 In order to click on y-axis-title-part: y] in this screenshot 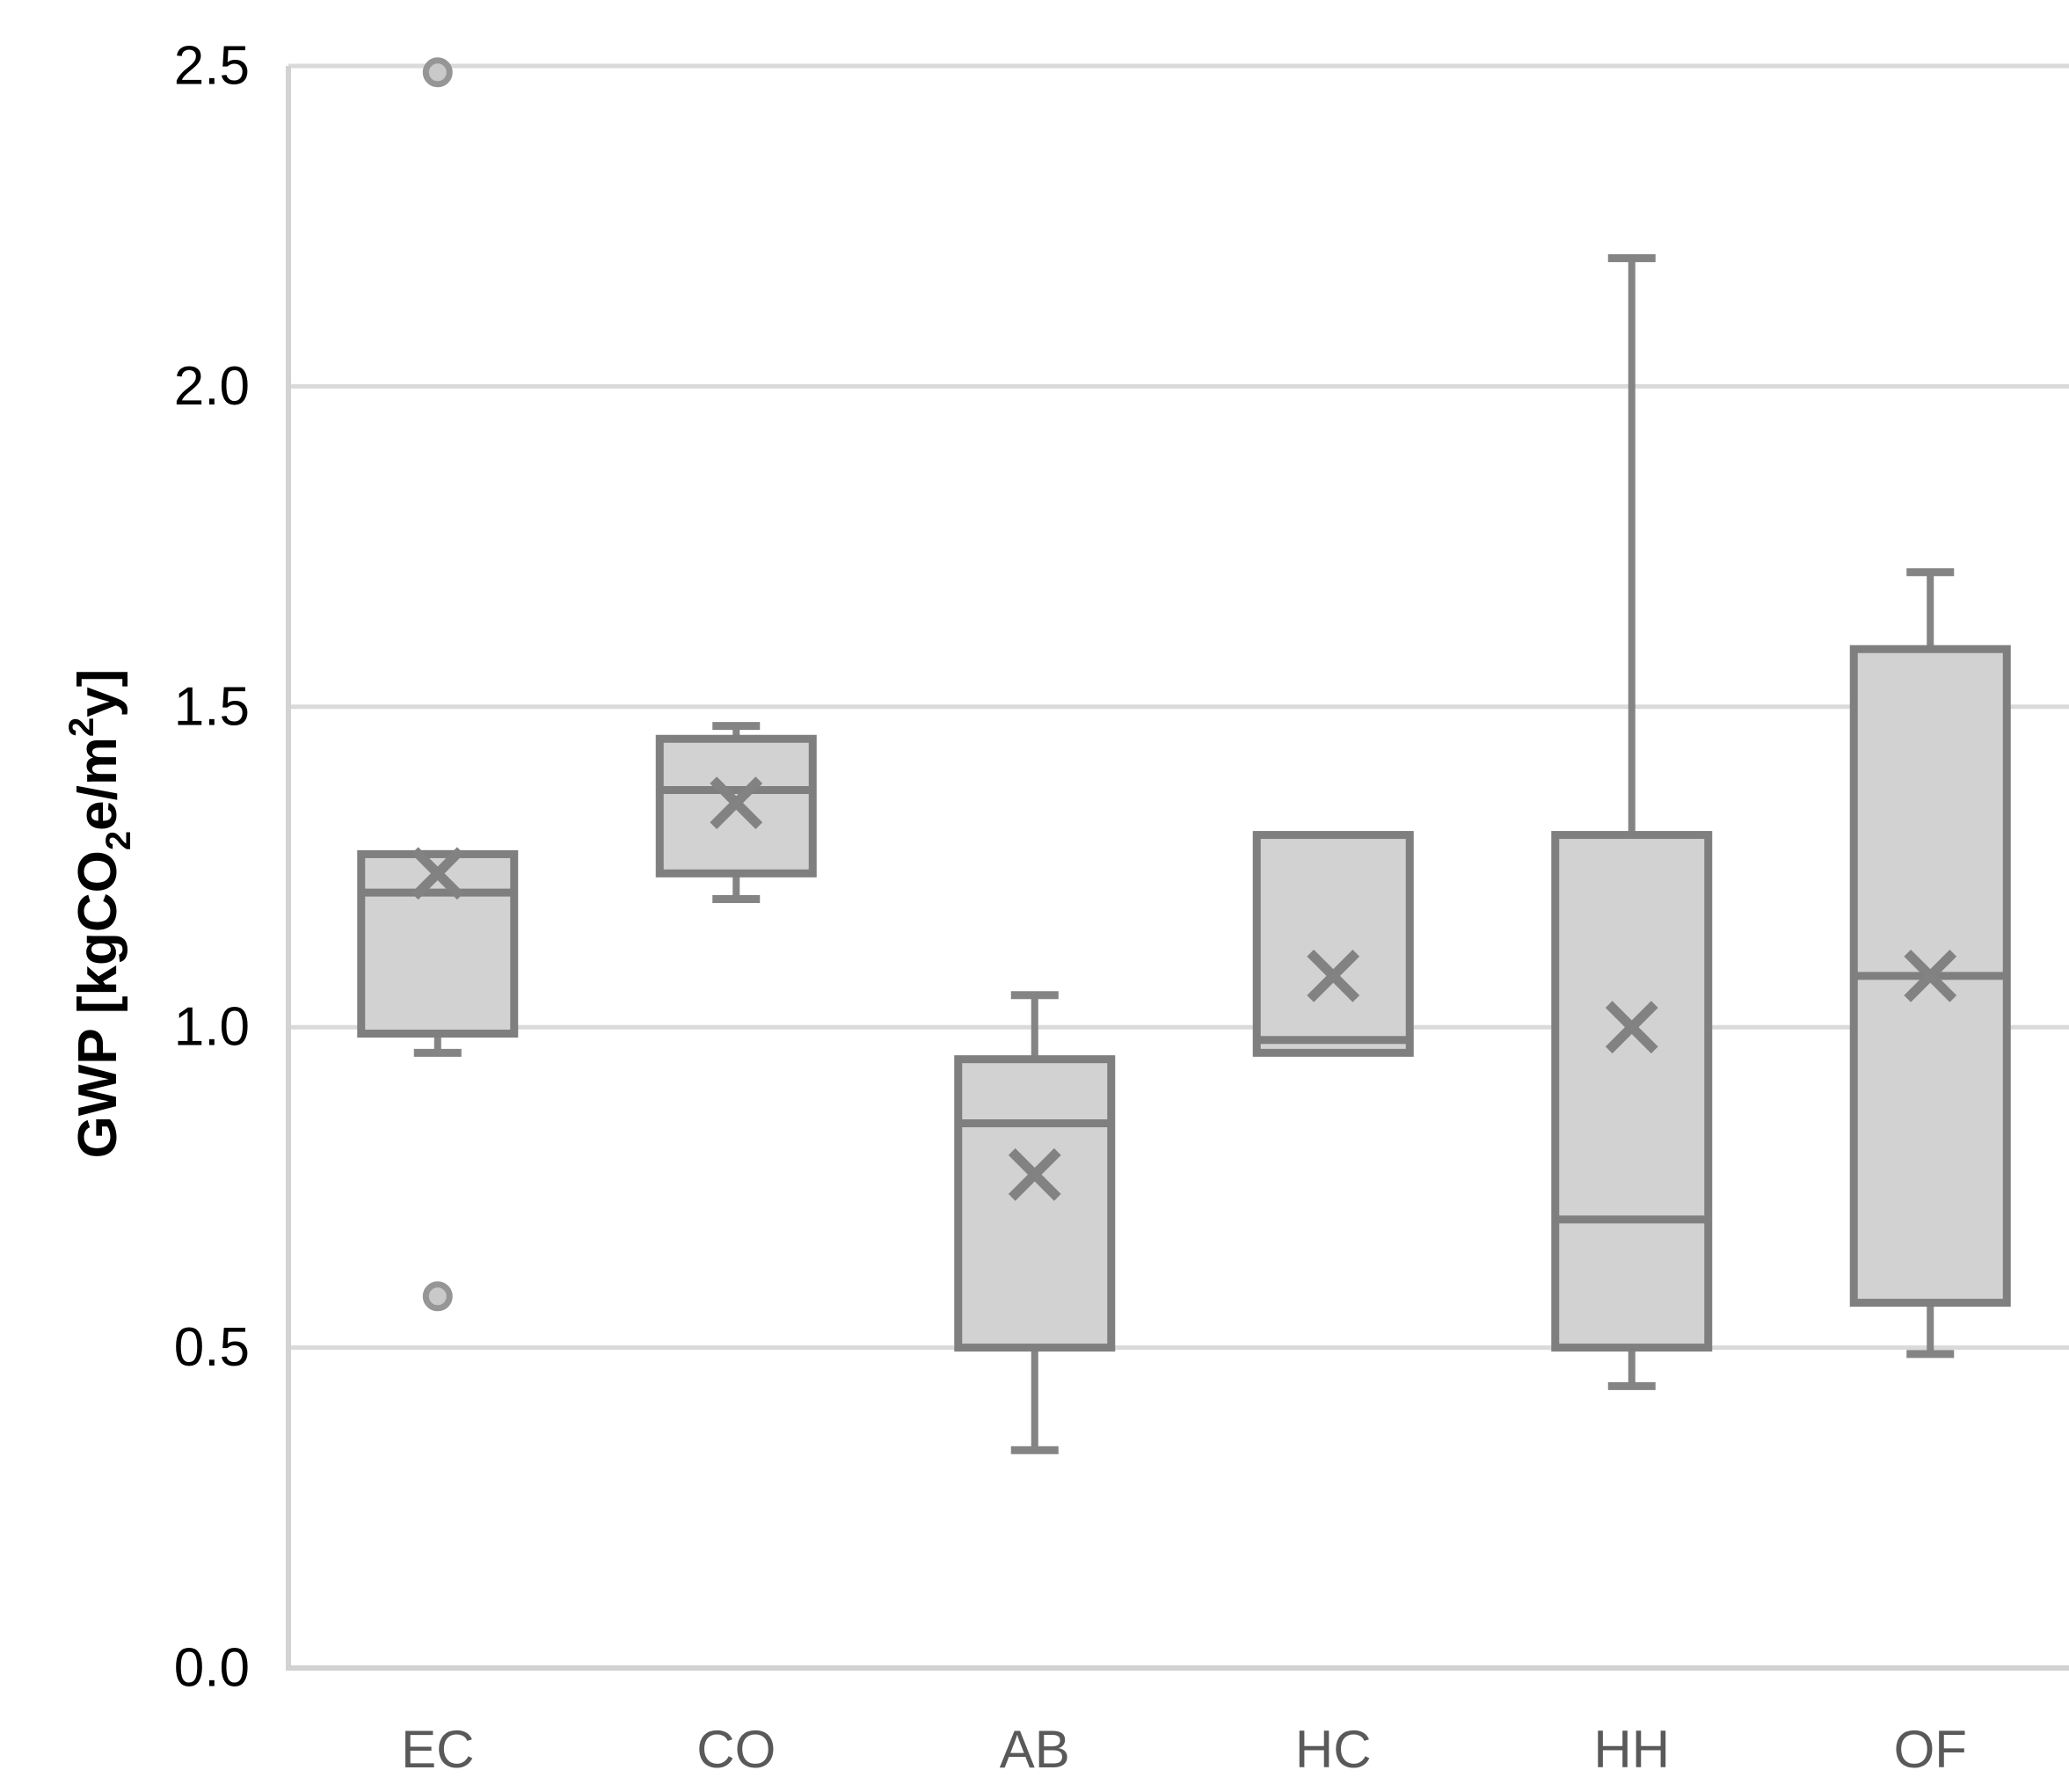, I will do `click(98, 693)`.